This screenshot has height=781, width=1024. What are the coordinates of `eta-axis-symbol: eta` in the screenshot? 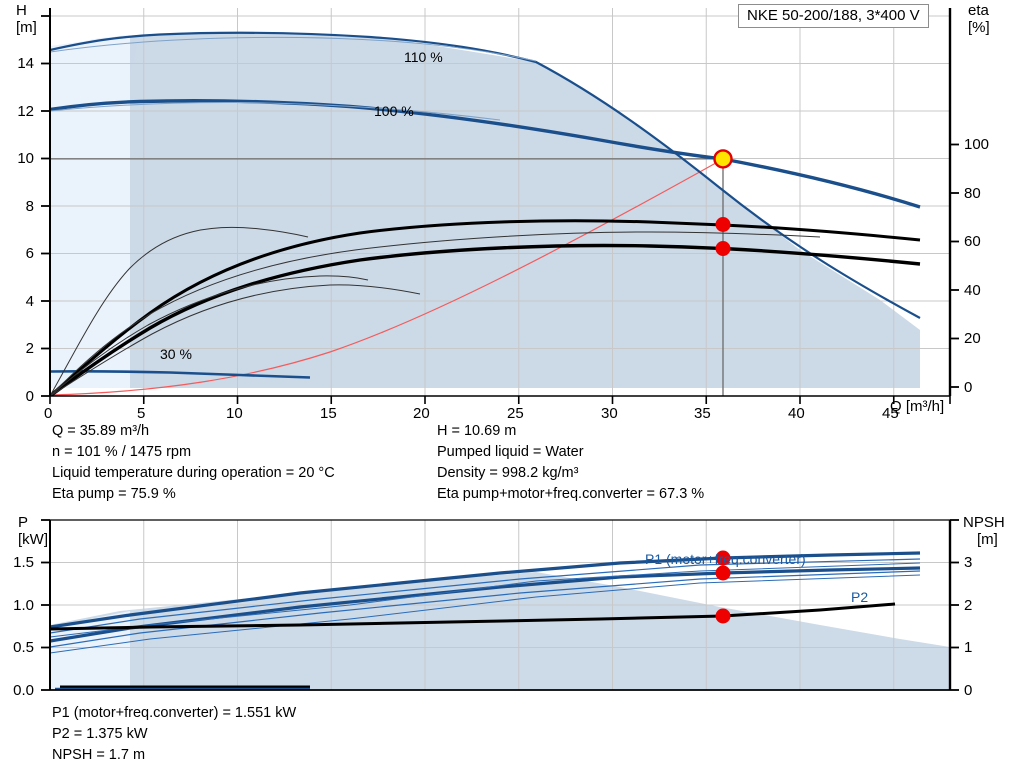 It's located at (978, 10).